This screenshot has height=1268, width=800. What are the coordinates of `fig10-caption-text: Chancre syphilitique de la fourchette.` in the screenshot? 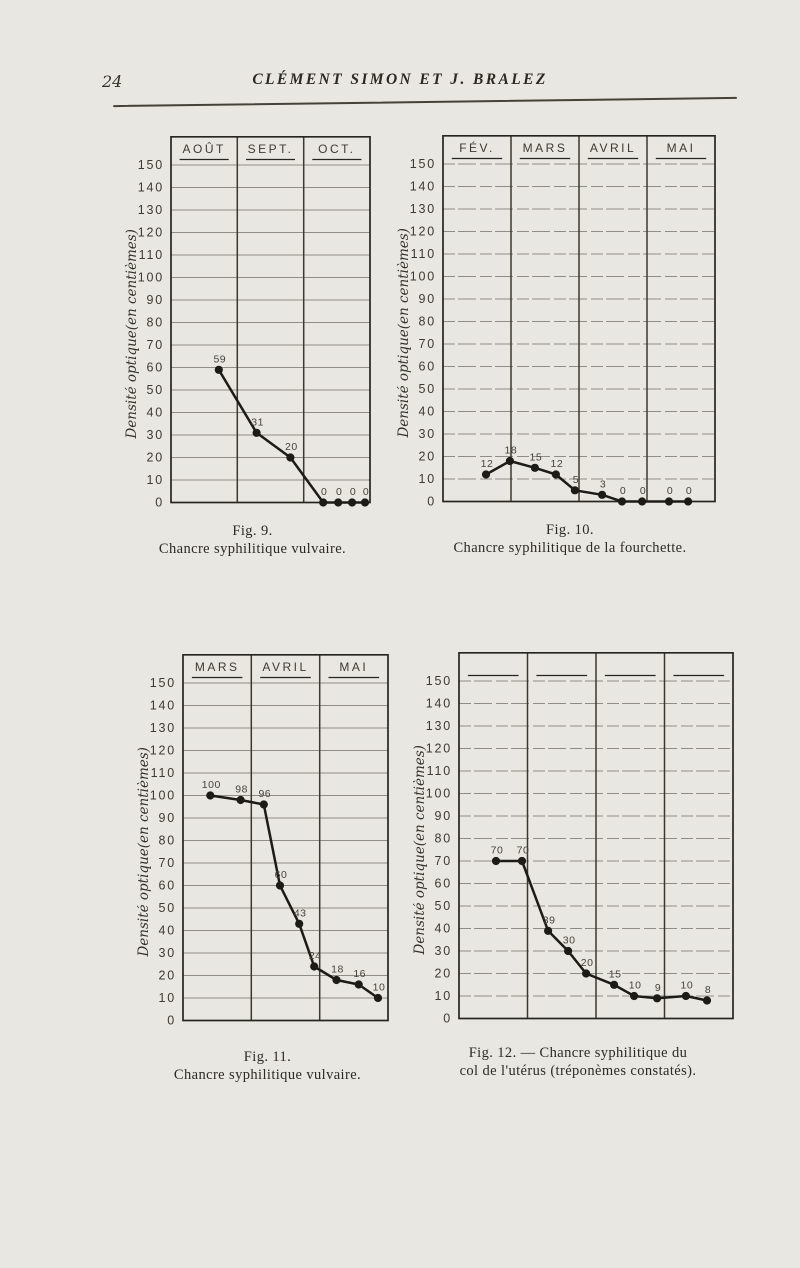 It's located at (570, 548).